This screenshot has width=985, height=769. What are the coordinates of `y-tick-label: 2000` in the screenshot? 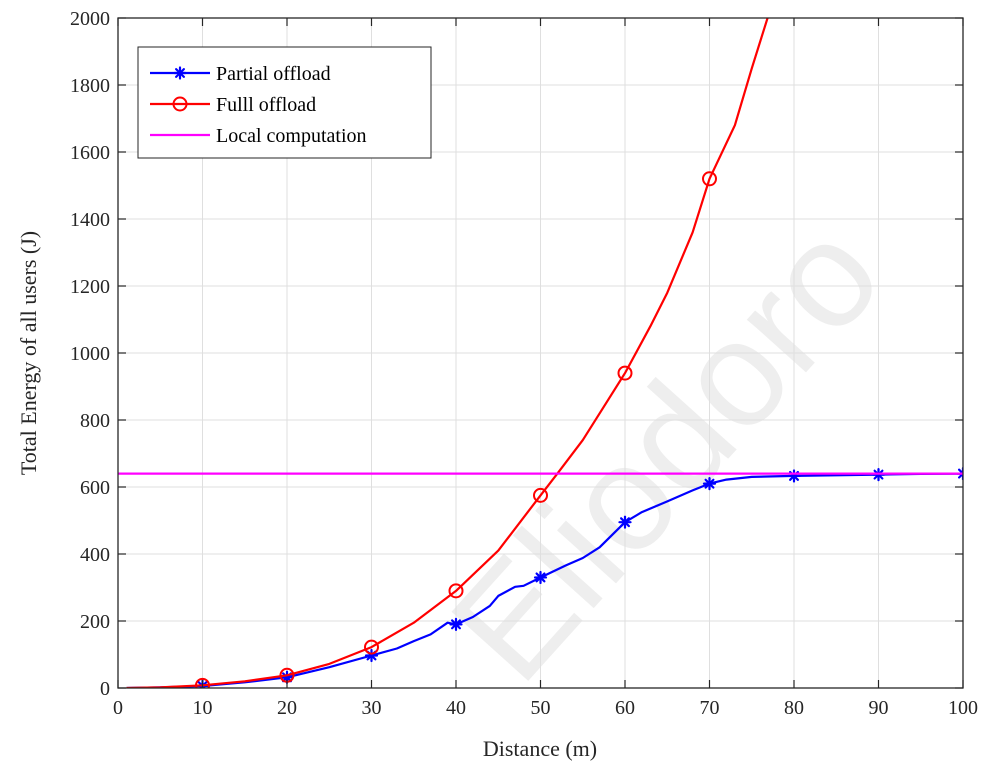 It's located at (90, 19).